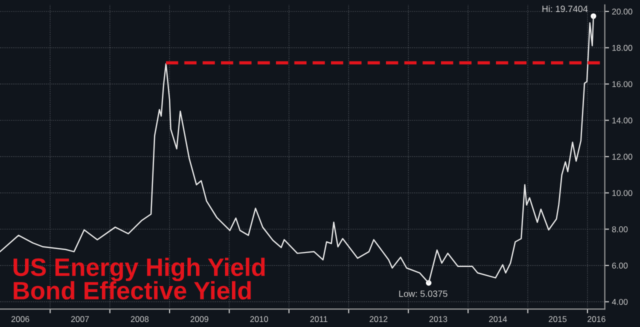 The height and width of the screenshot is (327, 640). Describe the element at coordinates (199, 319) in the screenshot. I see `x-tick-label: 2009` at that location.